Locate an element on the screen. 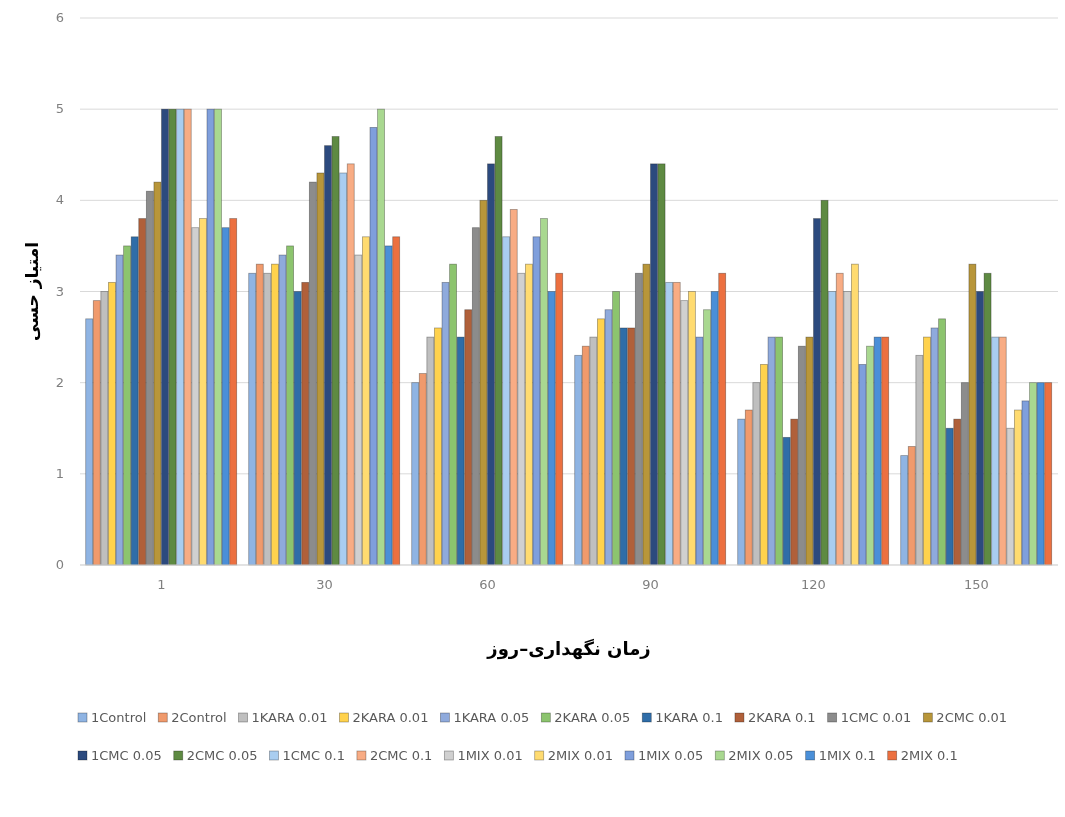  legend-label: 2KARA 0.1 is located at coordinates (781, 717).